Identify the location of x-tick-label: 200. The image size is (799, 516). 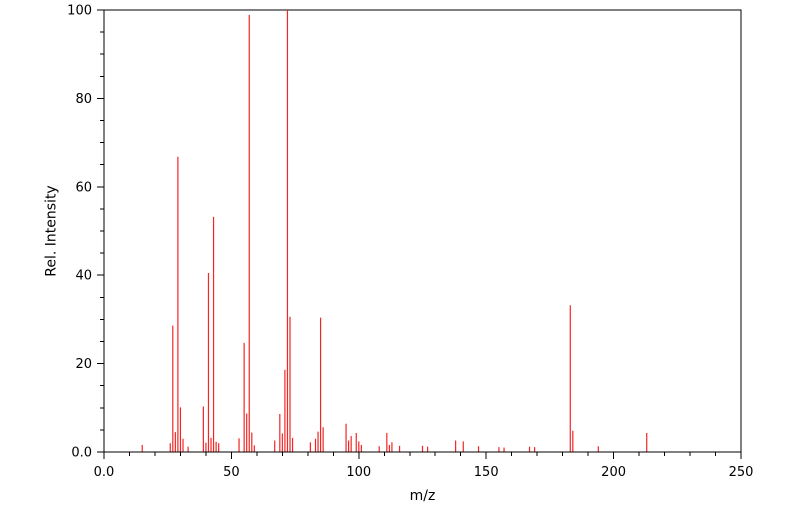
(613, 472).